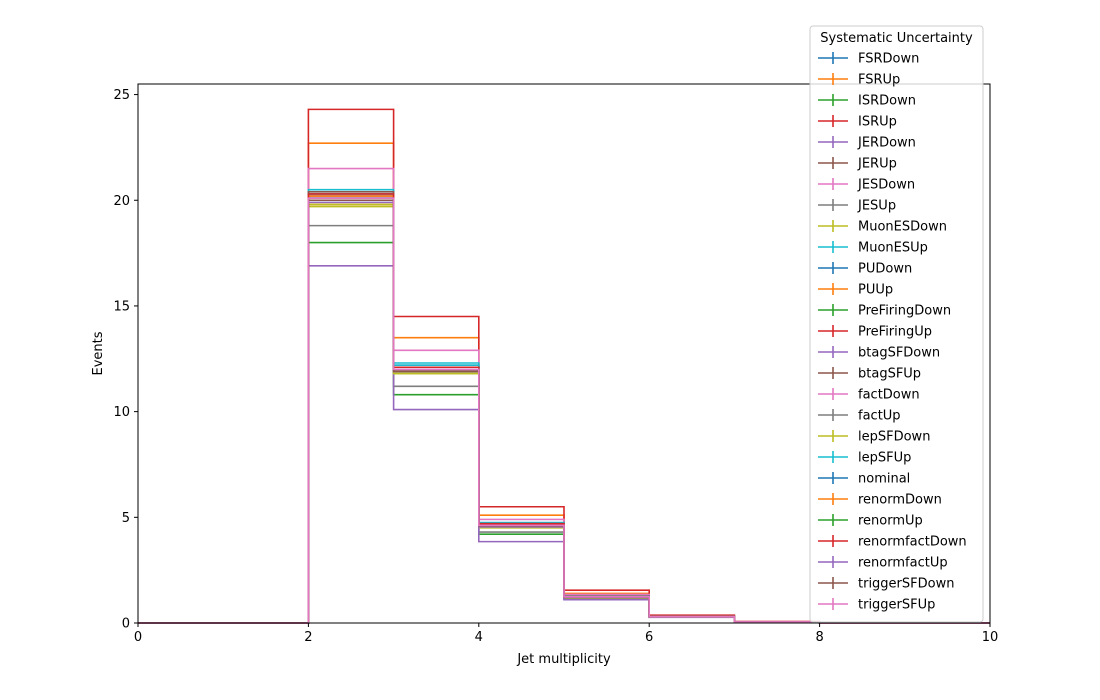 The image size is (1100, 700). I want to click on legend-item-lepSFUp: lepSFUp, so click(864, 458).